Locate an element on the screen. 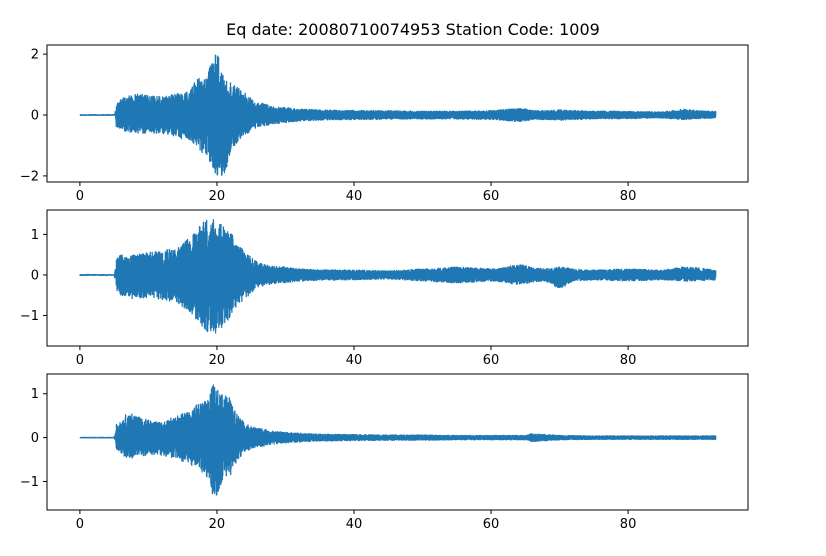  y-tick-label: −2 is located at coordinates (29, 176).